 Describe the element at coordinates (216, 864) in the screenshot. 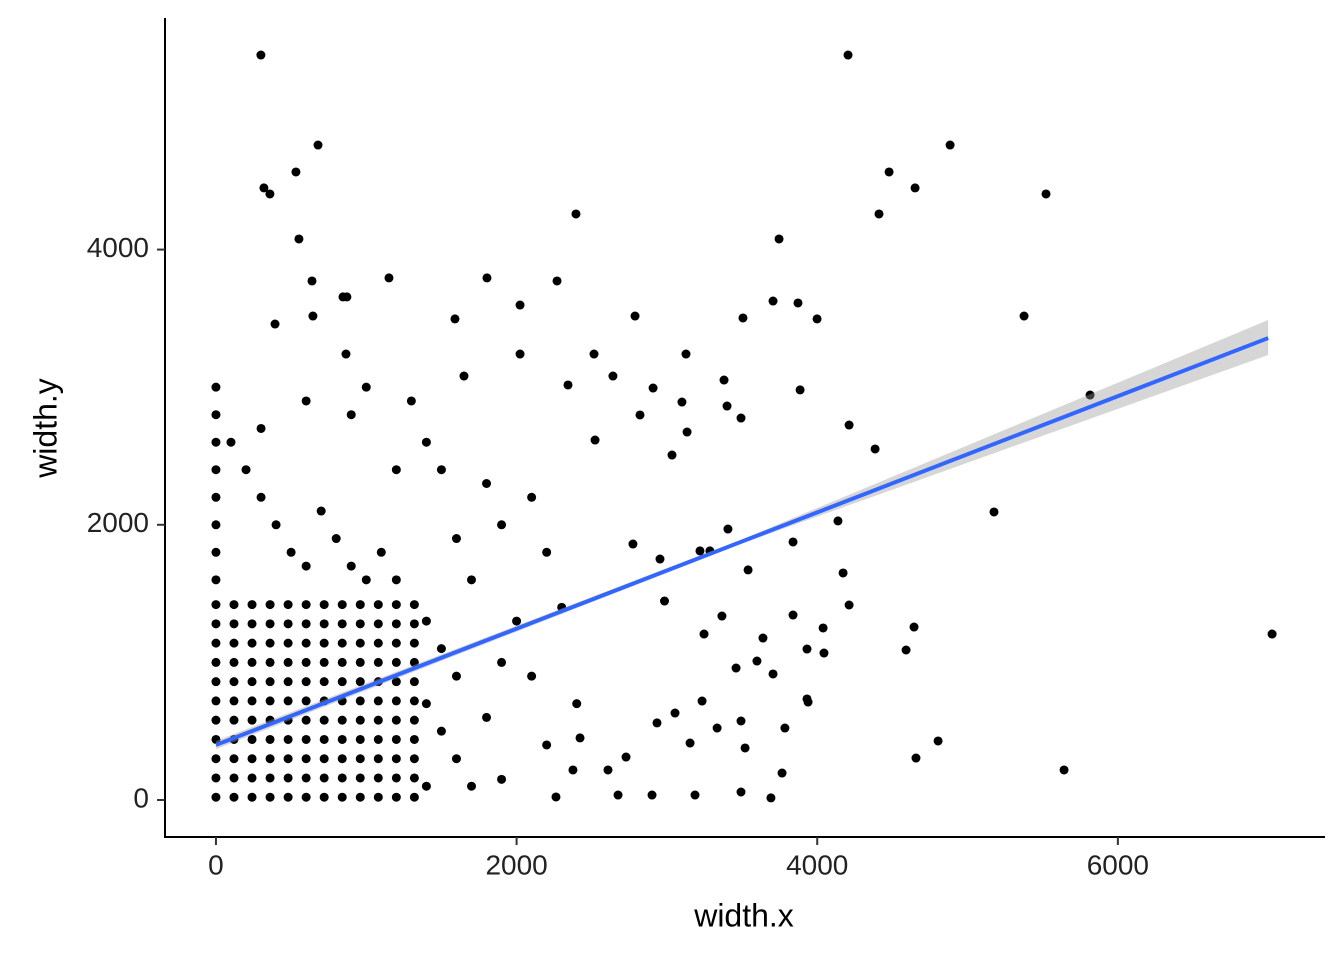

I see `x-tick-label: 0` at that location.